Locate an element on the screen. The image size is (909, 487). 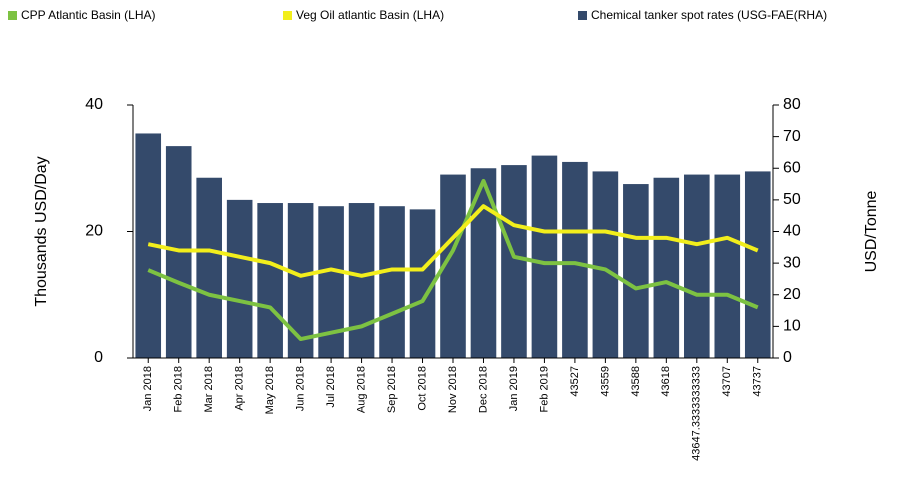
x-tick-label: Jan 2019 is located at coordinates (514, 388).